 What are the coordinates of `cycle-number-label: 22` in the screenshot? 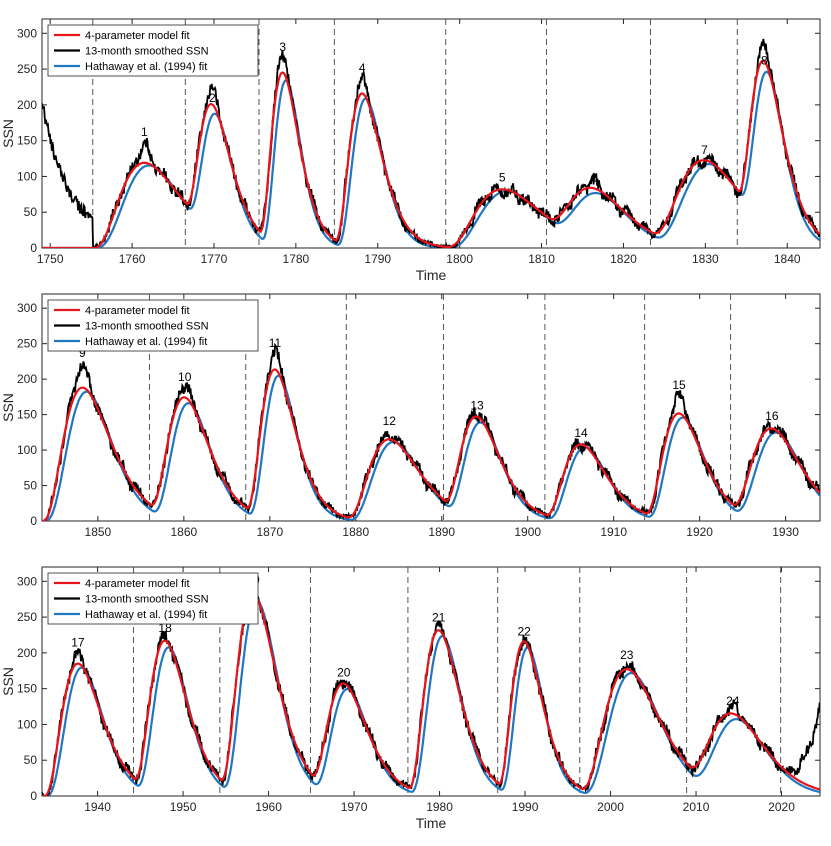 It's located at (525, 632).